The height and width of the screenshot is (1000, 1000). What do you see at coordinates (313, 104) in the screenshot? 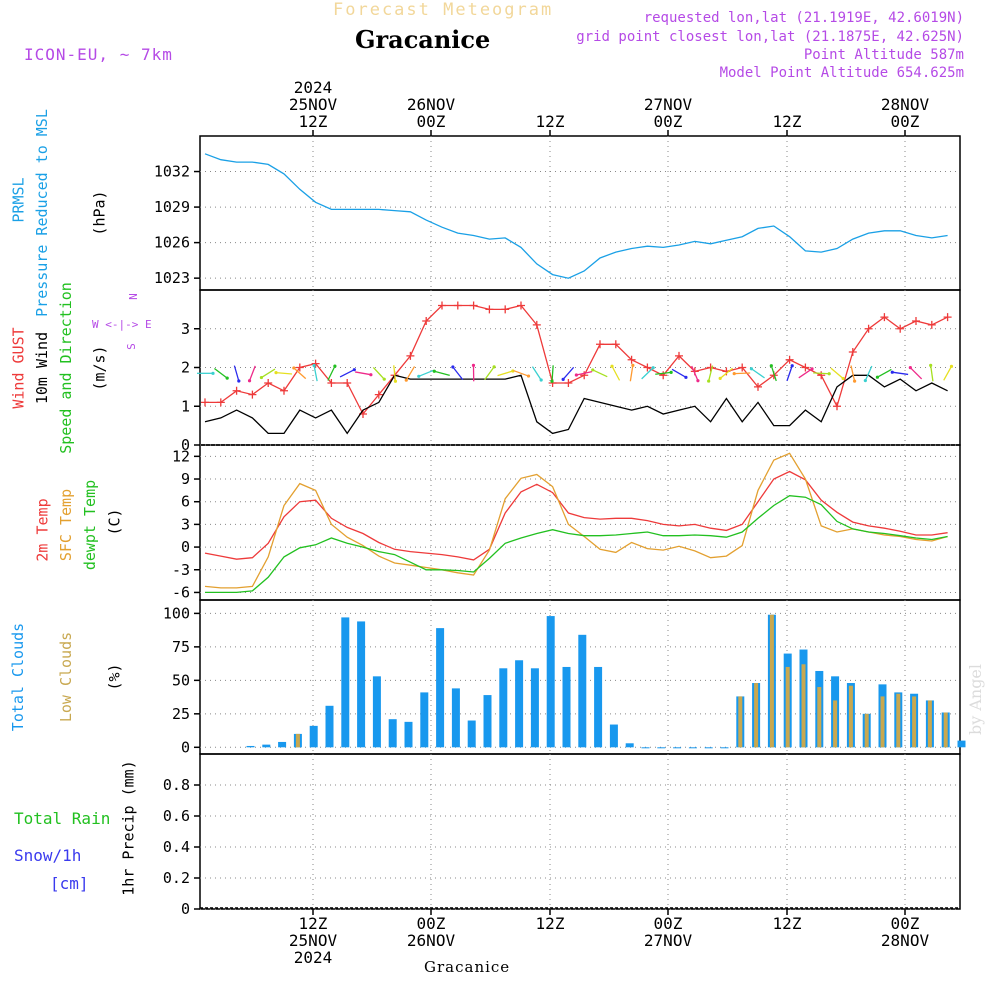
I see `time-label: 2024 25NOV 12Z` at bounding box center [313, 104].